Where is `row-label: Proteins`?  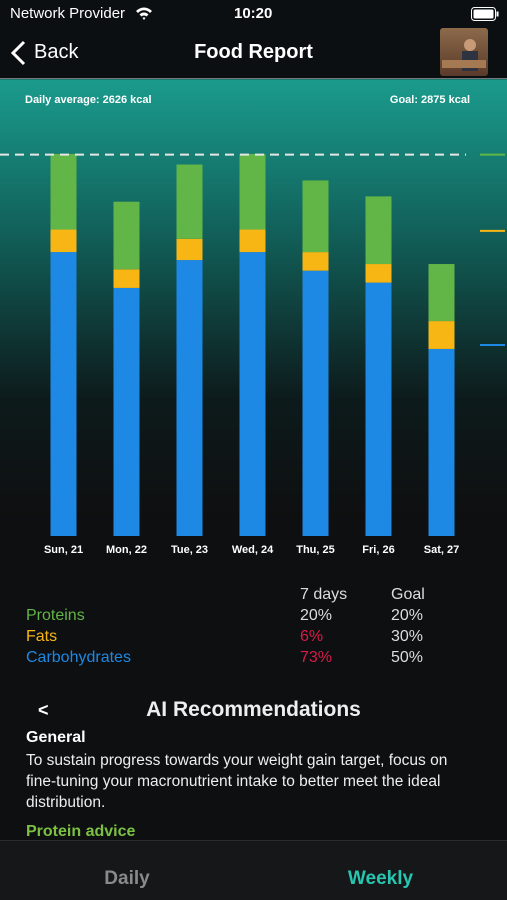 row-label: Proteins is located at coordinates (55, 615).